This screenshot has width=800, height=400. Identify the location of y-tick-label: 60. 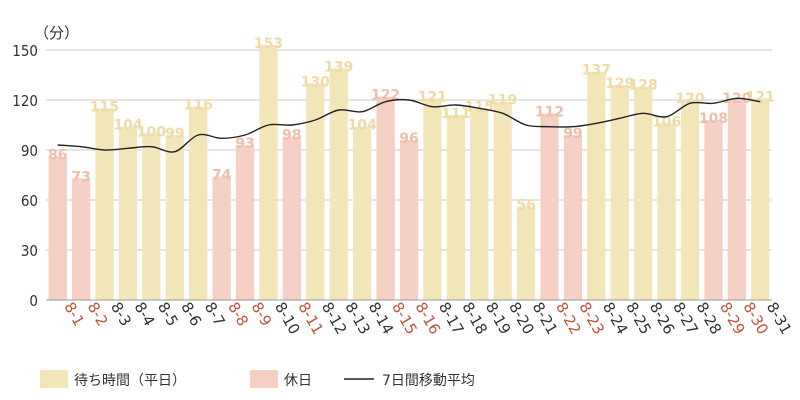
(29, 201).